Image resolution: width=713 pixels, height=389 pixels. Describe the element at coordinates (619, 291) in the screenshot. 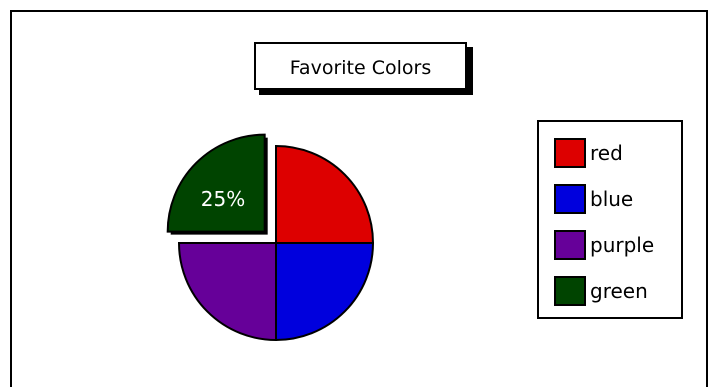

I see `legend-label-green: green` at that location.